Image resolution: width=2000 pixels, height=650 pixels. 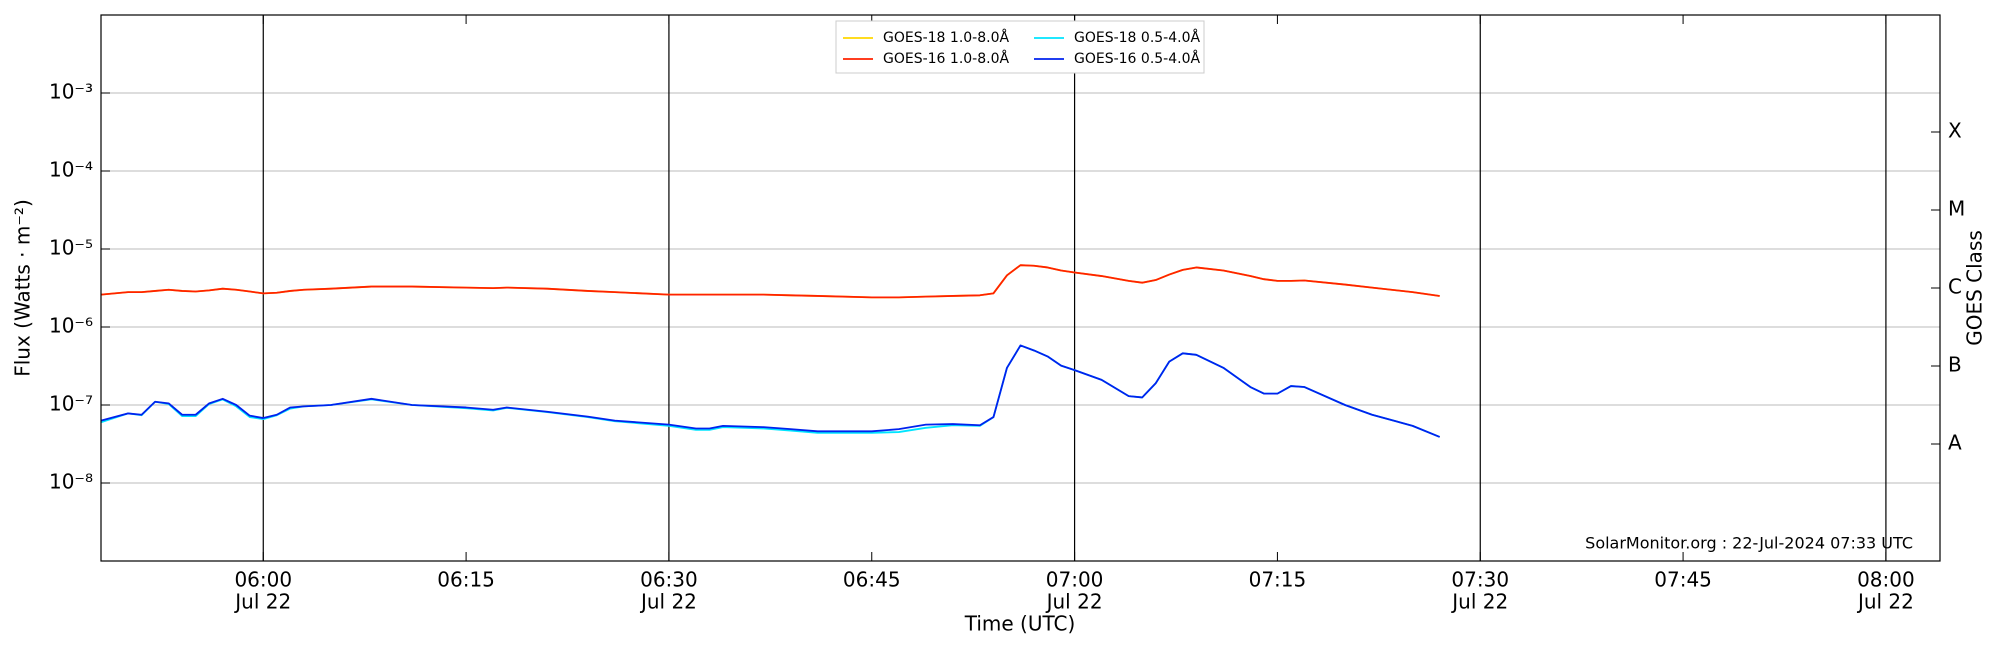 What do you see at coordinates (1075, 580) in the screenshot?
I see `x-tick-label: 07:00` at bounding box center [1075, 580].